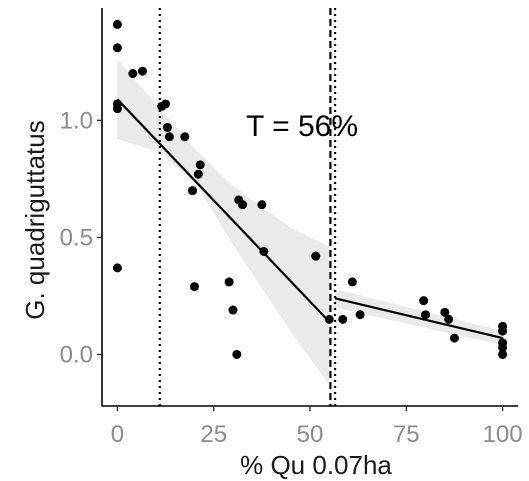 Image resolution: width=529 pixels, height=481 pixels. What do you see at coordinates (213, 434) in the screenshot?
I see `x-tick-label: 25` at bounding box center [213, 434].